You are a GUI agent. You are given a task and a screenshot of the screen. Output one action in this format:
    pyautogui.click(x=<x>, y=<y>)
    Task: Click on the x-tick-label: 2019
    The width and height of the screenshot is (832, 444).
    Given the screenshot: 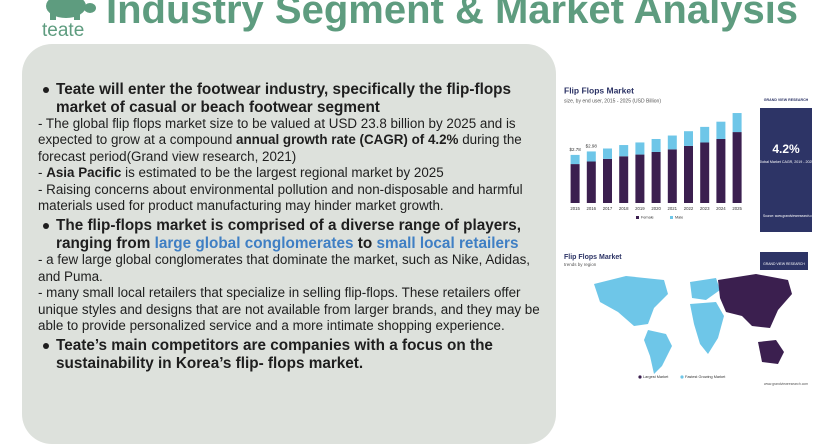 What is the action you would take?
    pyautogui.click(x=640, y=208)
    